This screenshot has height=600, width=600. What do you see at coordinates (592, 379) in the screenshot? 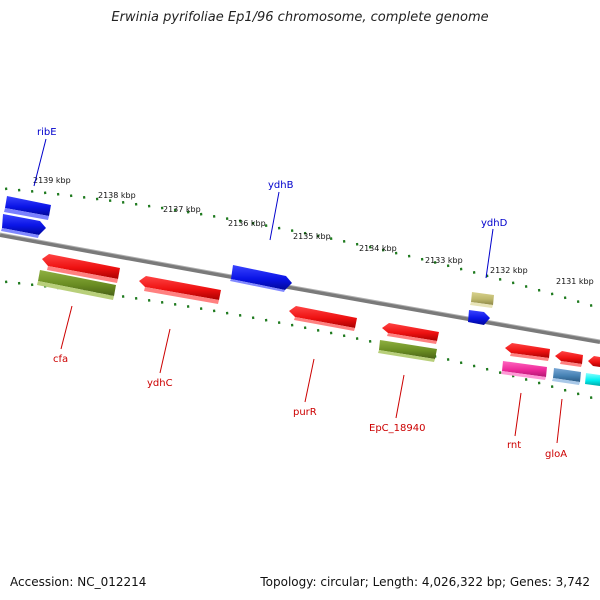
I see `gene-cyan-block` at bounding box center [592, 379].